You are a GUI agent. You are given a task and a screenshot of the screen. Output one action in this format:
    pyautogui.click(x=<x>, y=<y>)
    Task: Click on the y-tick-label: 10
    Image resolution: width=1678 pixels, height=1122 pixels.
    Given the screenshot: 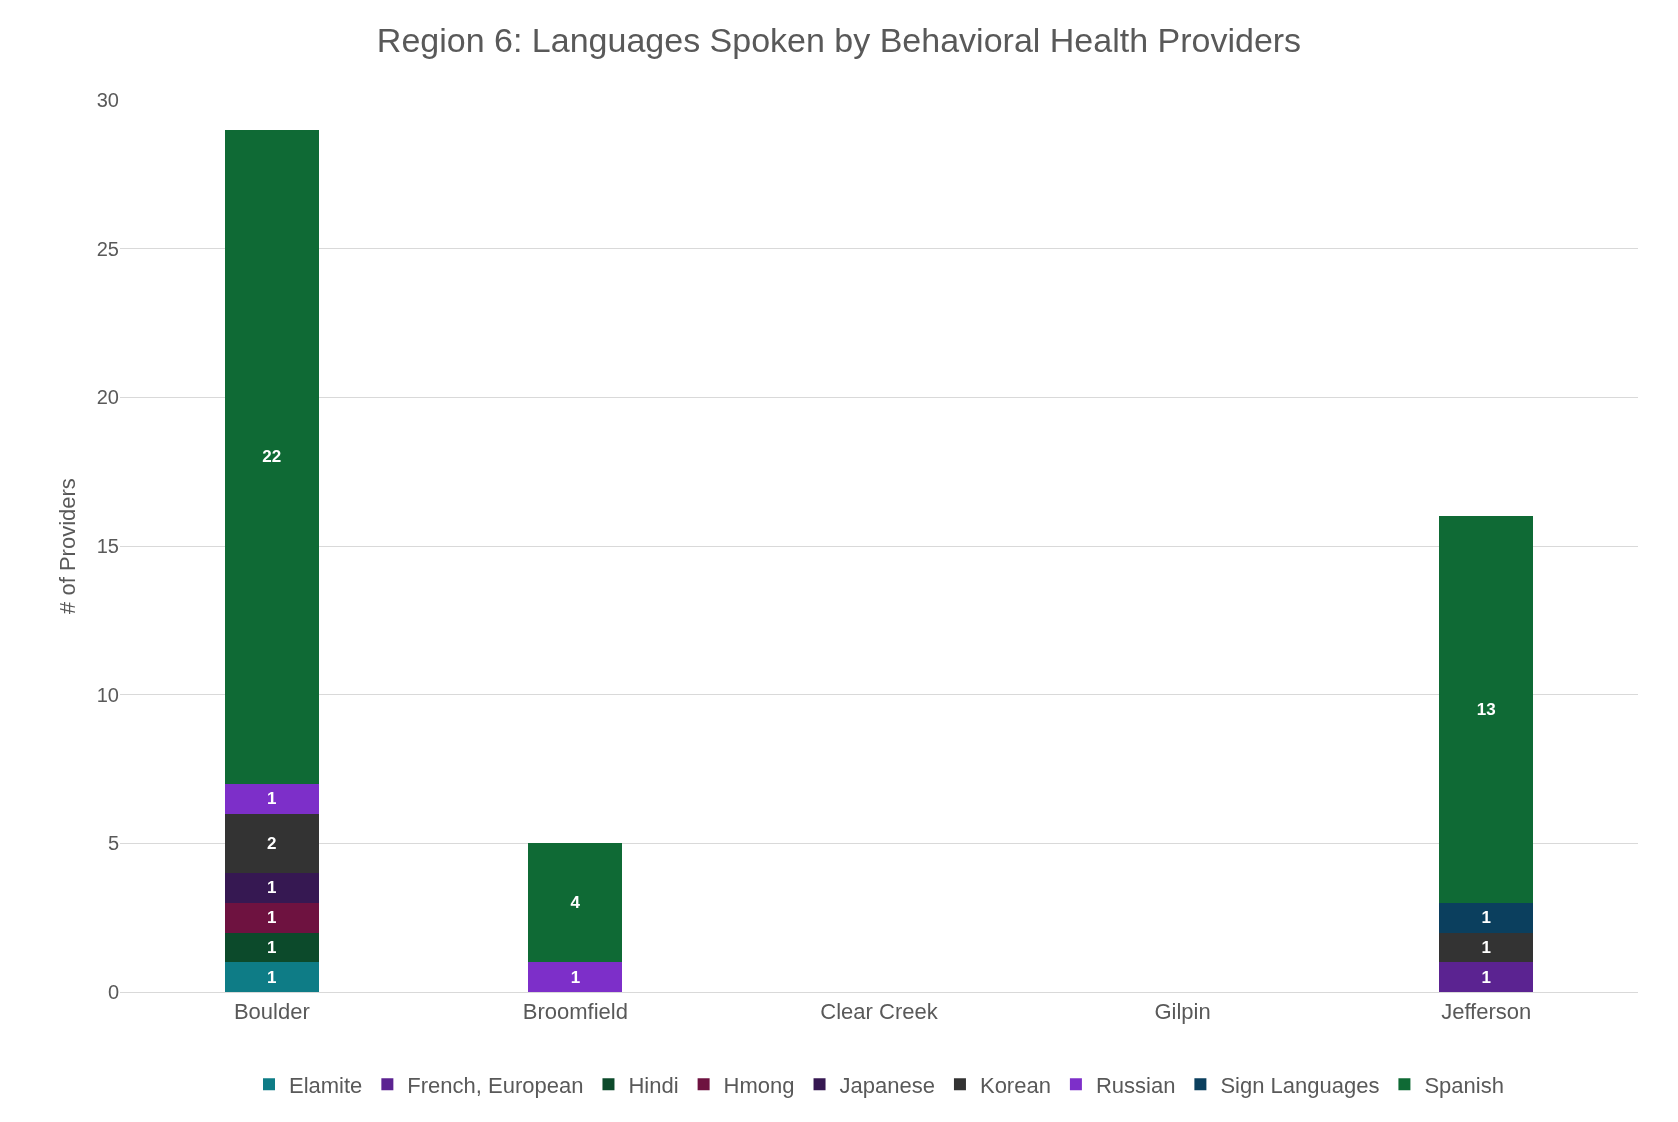 What is the action you would take?
    pyautogui.click(x=107, y=694)
    